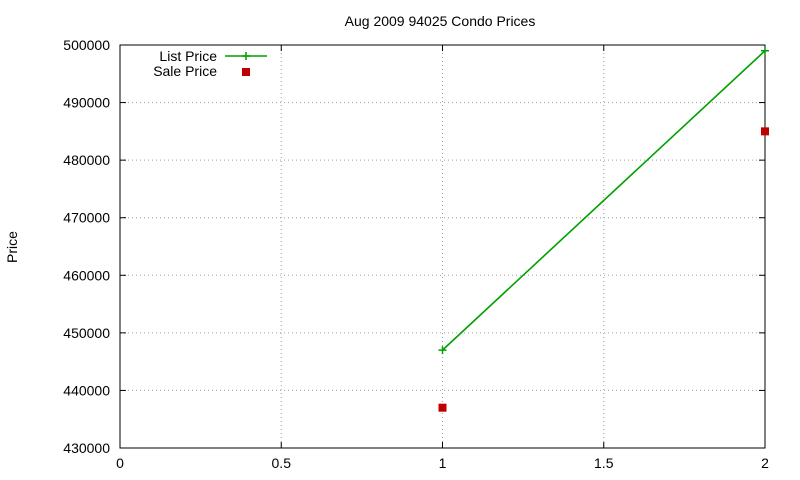  Describe the element at coordinates (185, 71) in the screenshot. I see `legend-label-sale-price: Sale Price` at that location.